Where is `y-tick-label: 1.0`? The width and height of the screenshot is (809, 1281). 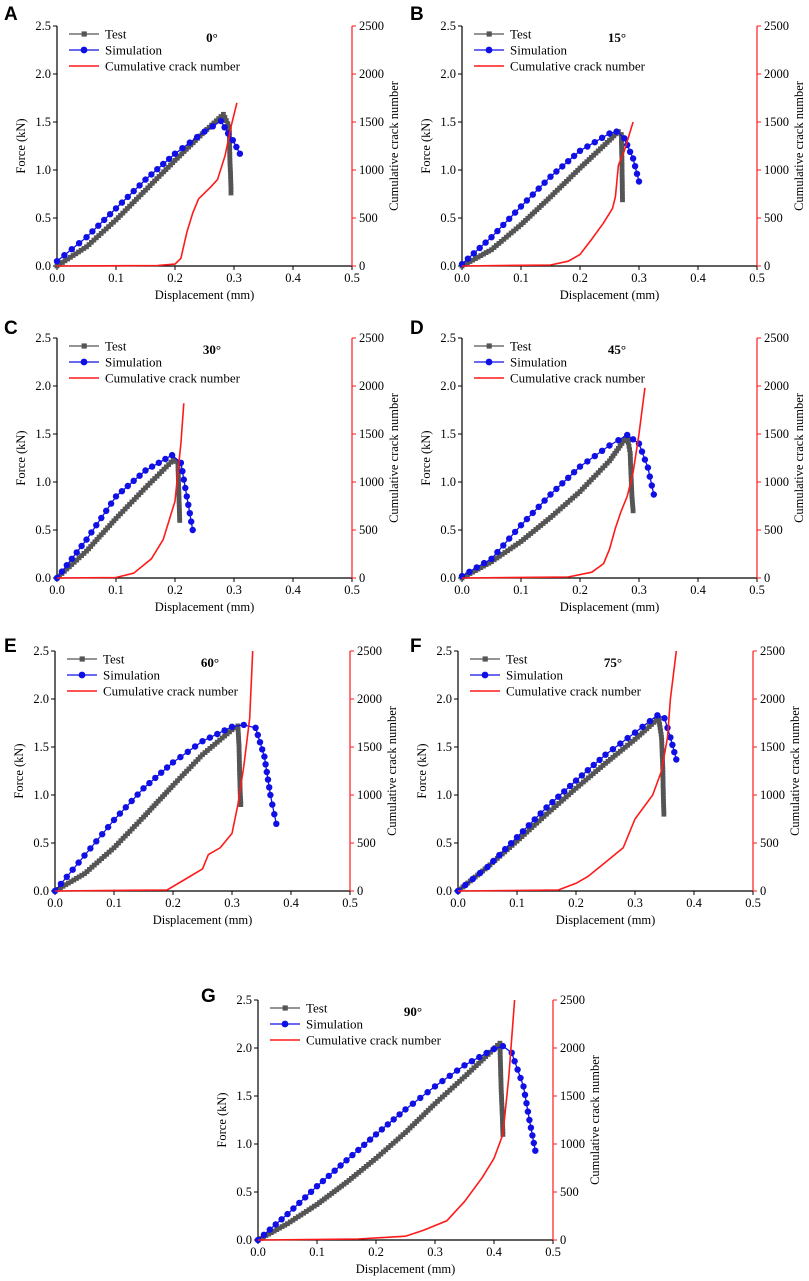 y-tick-label: 1.0 is located at coordinates (448, 170).